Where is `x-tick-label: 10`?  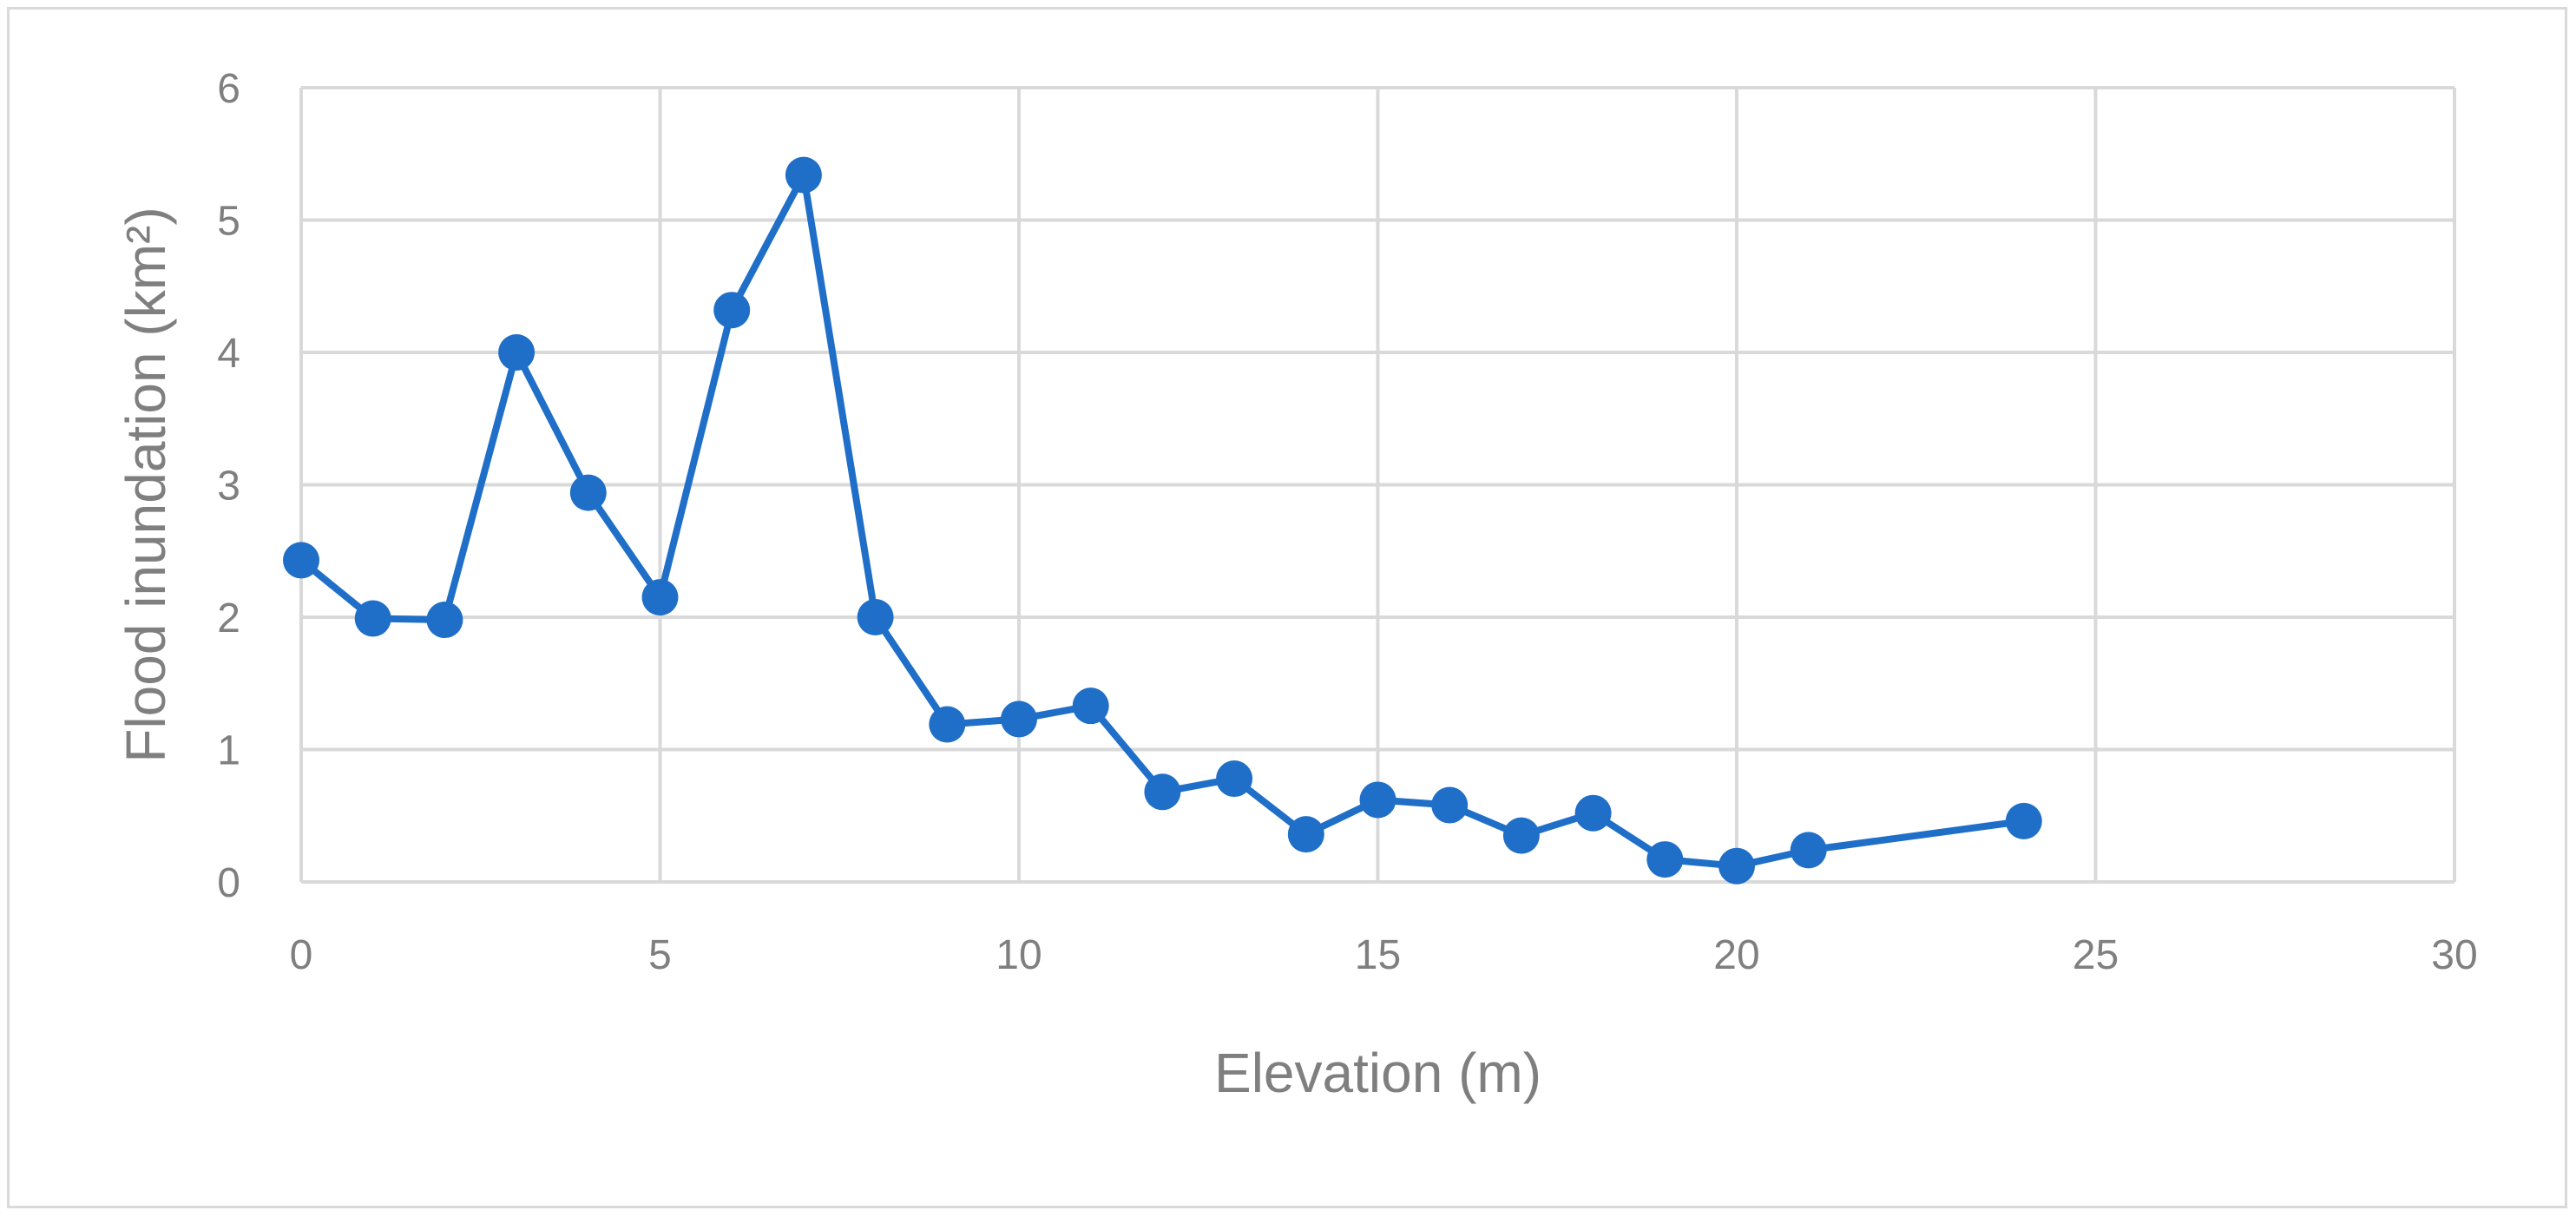 x-tick-label: 10 is located at coordinates (1019, 955).